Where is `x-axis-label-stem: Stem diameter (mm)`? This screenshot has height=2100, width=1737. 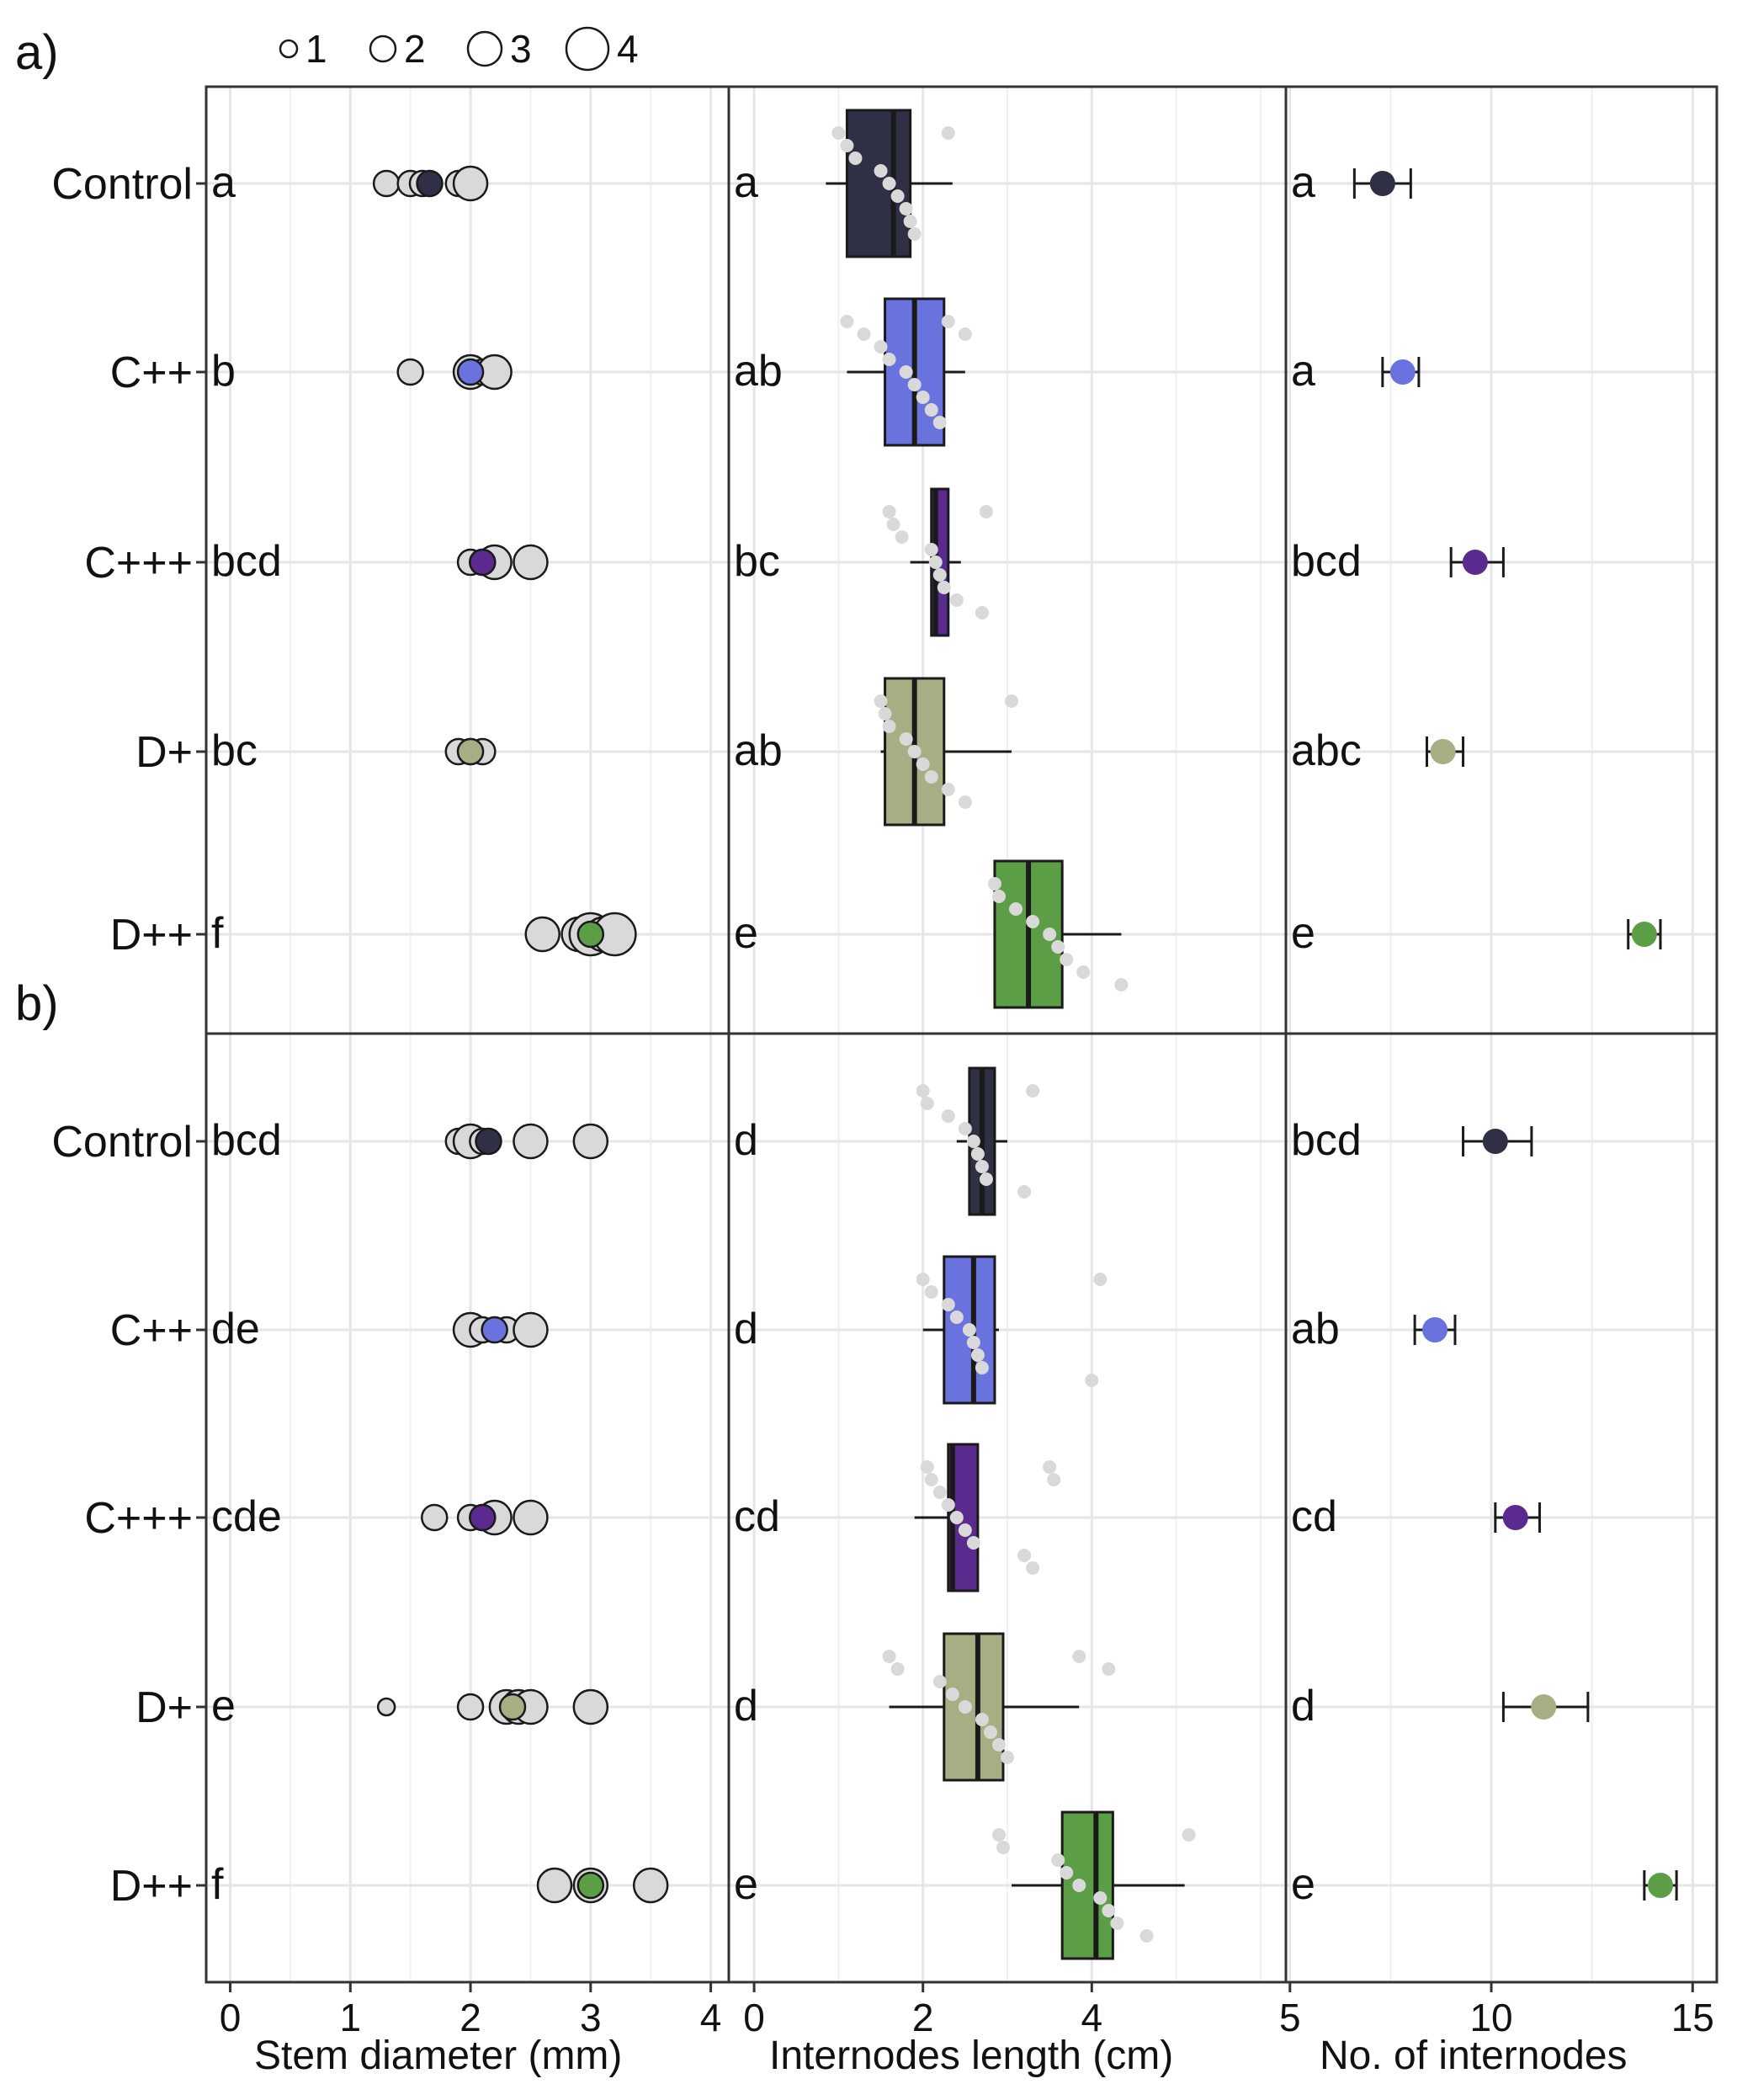 x-axis-label-stem: Stem diameter (mm) is located at coordinates (438, 2056).